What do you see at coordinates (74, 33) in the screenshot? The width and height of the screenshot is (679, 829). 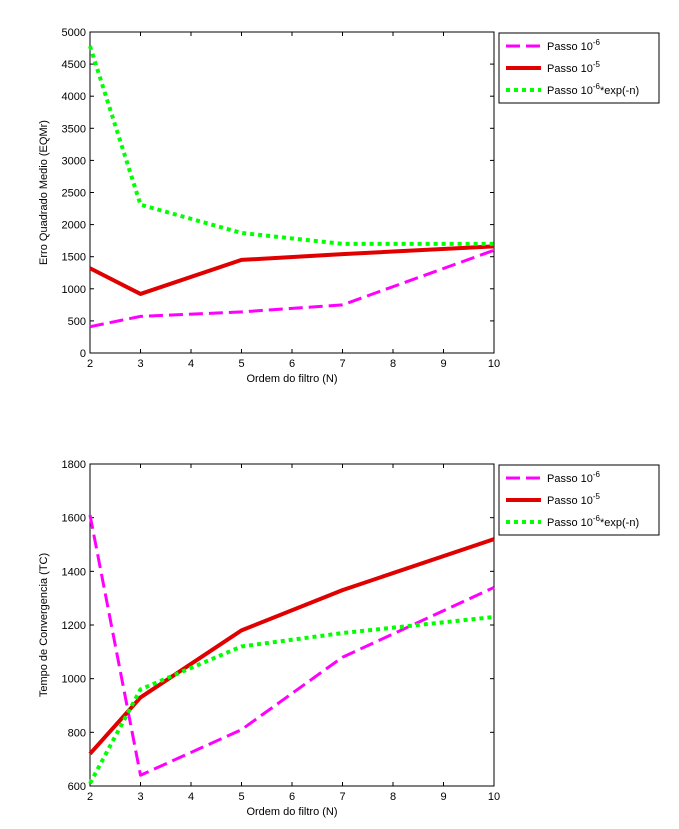 I see `y-tick-label: 5000` at bounding box center [74, 33].